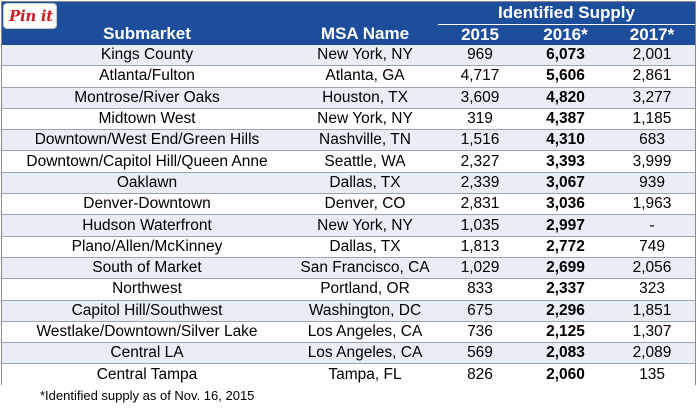 The image size is (698, 410). Describe the element at coordinates (147, 246) in the screenshot. I see `cell-submarket: Plano/Allen/McKinney` at that location.